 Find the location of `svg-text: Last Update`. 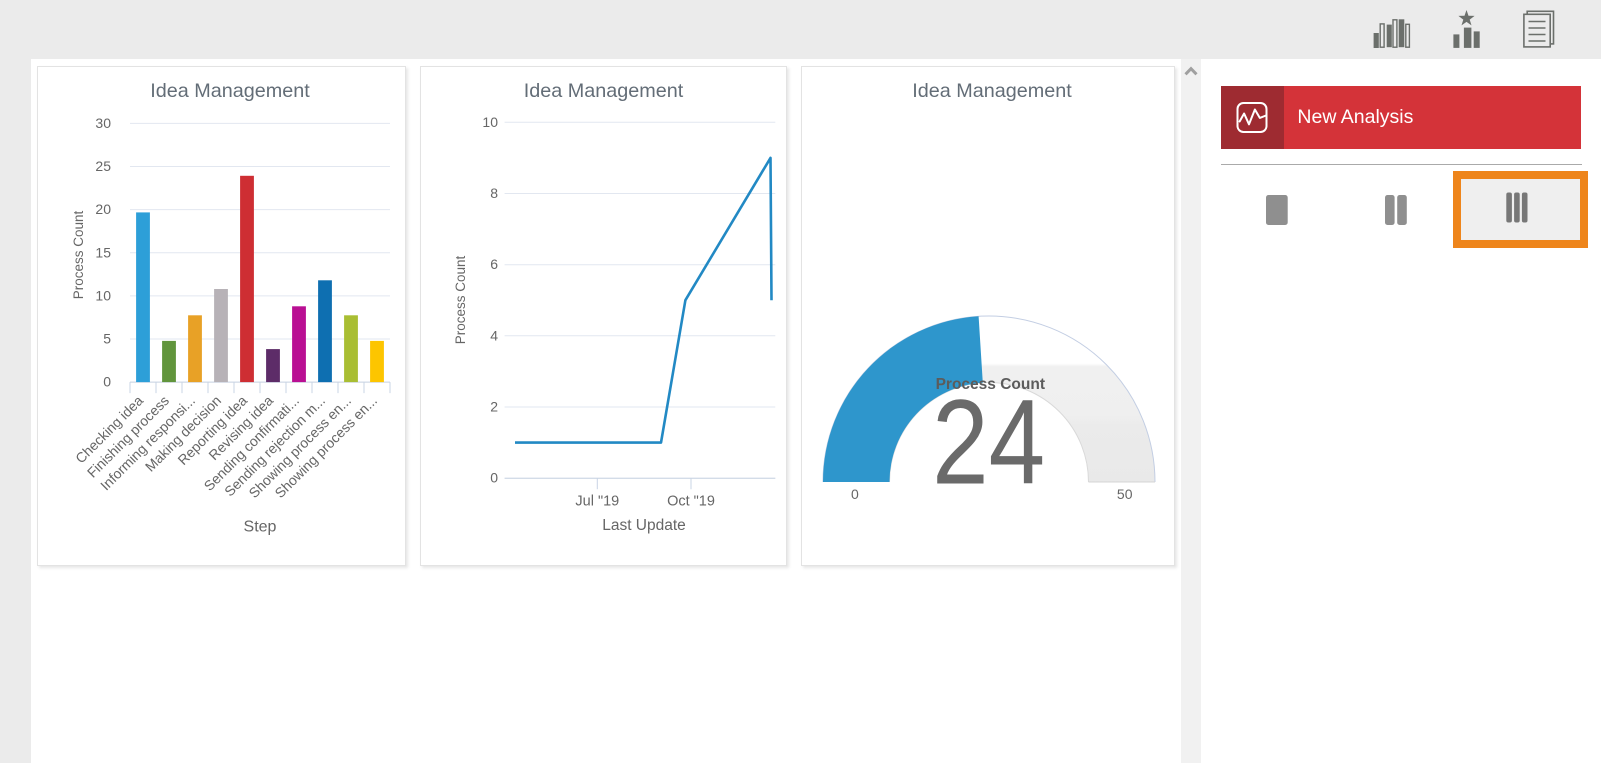

svg-text: Last Update is located at coordinates (644, 525).